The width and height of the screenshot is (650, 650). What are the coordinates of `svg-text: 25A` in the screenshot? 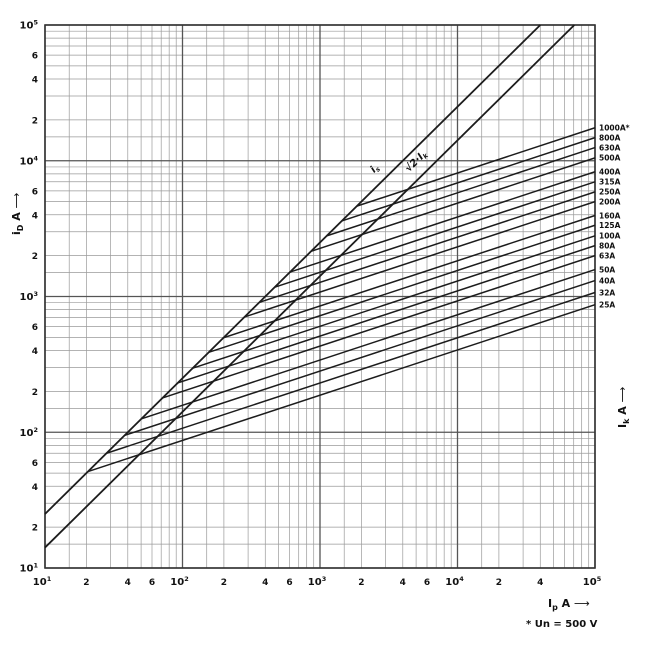 It's located at (607, 305).